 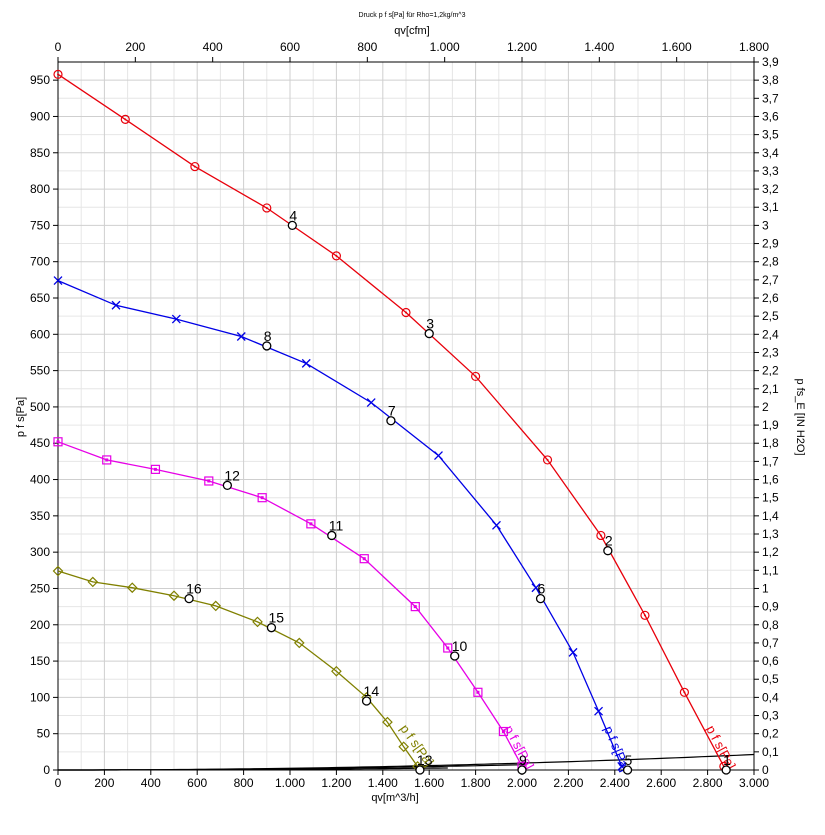 What do you see at coordinates (392, 411) in the screenshot?
I see `operating-point-label: 7` at bounding box center [392, 411].